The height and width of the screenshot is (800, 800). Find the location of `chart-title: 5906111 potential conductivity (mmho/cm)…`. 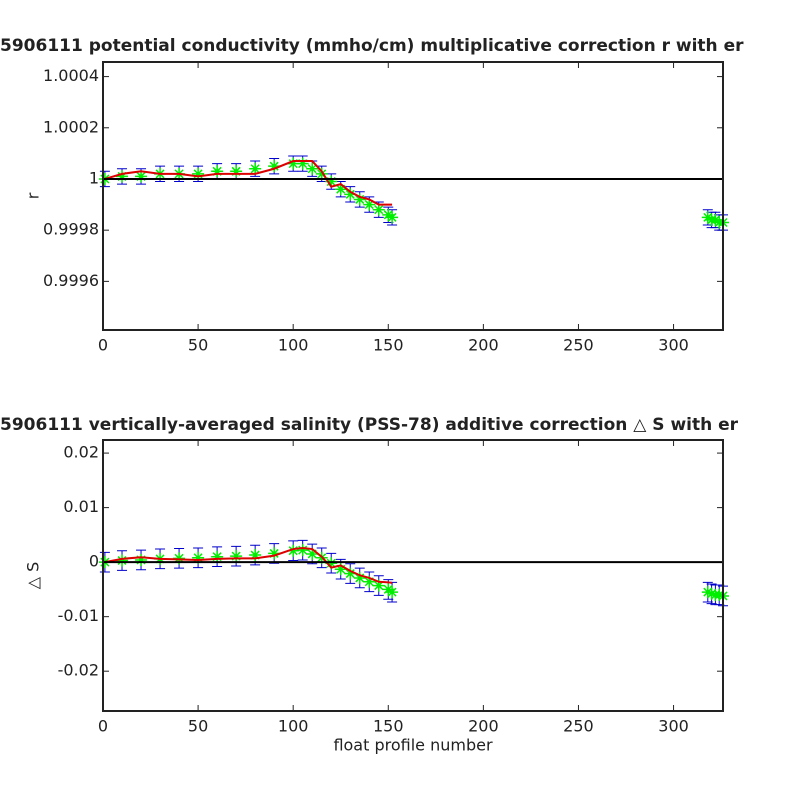

chart-title: 5906111 potential conductivity (mmho/cm)… is located at coordinates (372, 46).